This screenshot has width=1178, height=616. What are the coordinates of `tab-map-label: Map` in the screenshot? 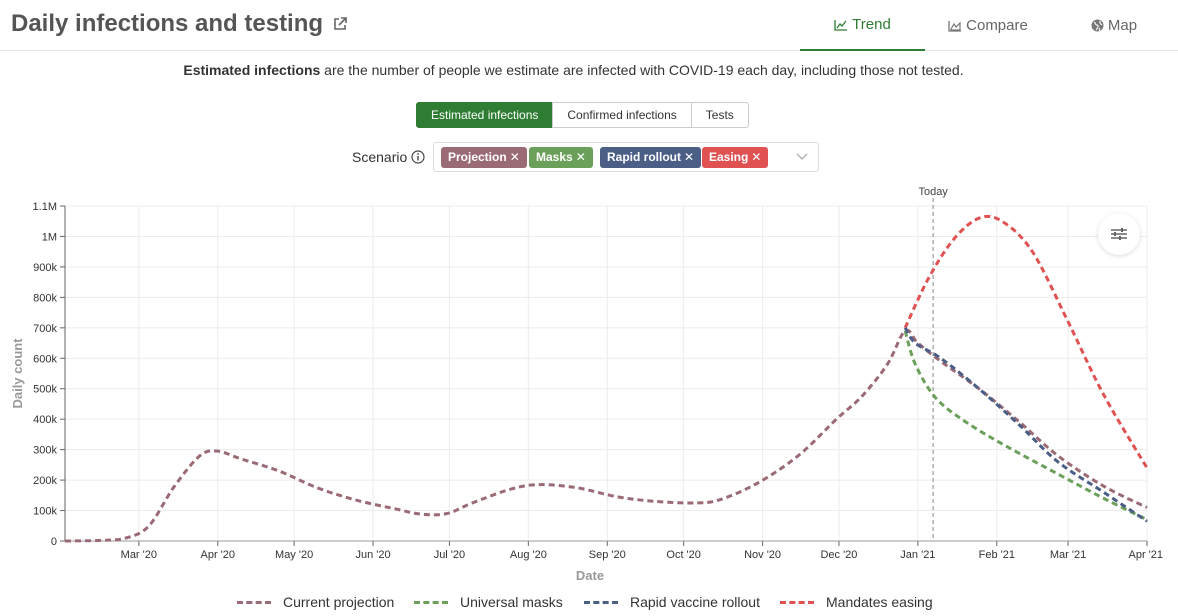 It's located at (1122, 25).